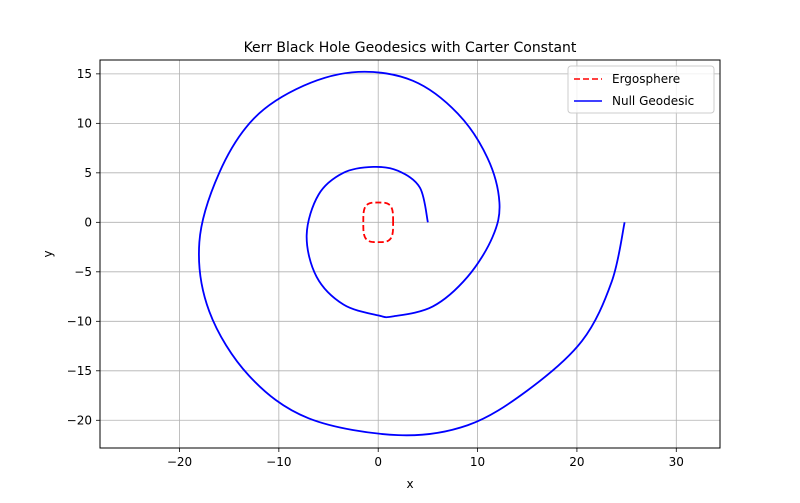  What do you see at coordinates (79, 371) in the screenshot?
I see `y-tick-label: −15` at bounding box center [79, 371].